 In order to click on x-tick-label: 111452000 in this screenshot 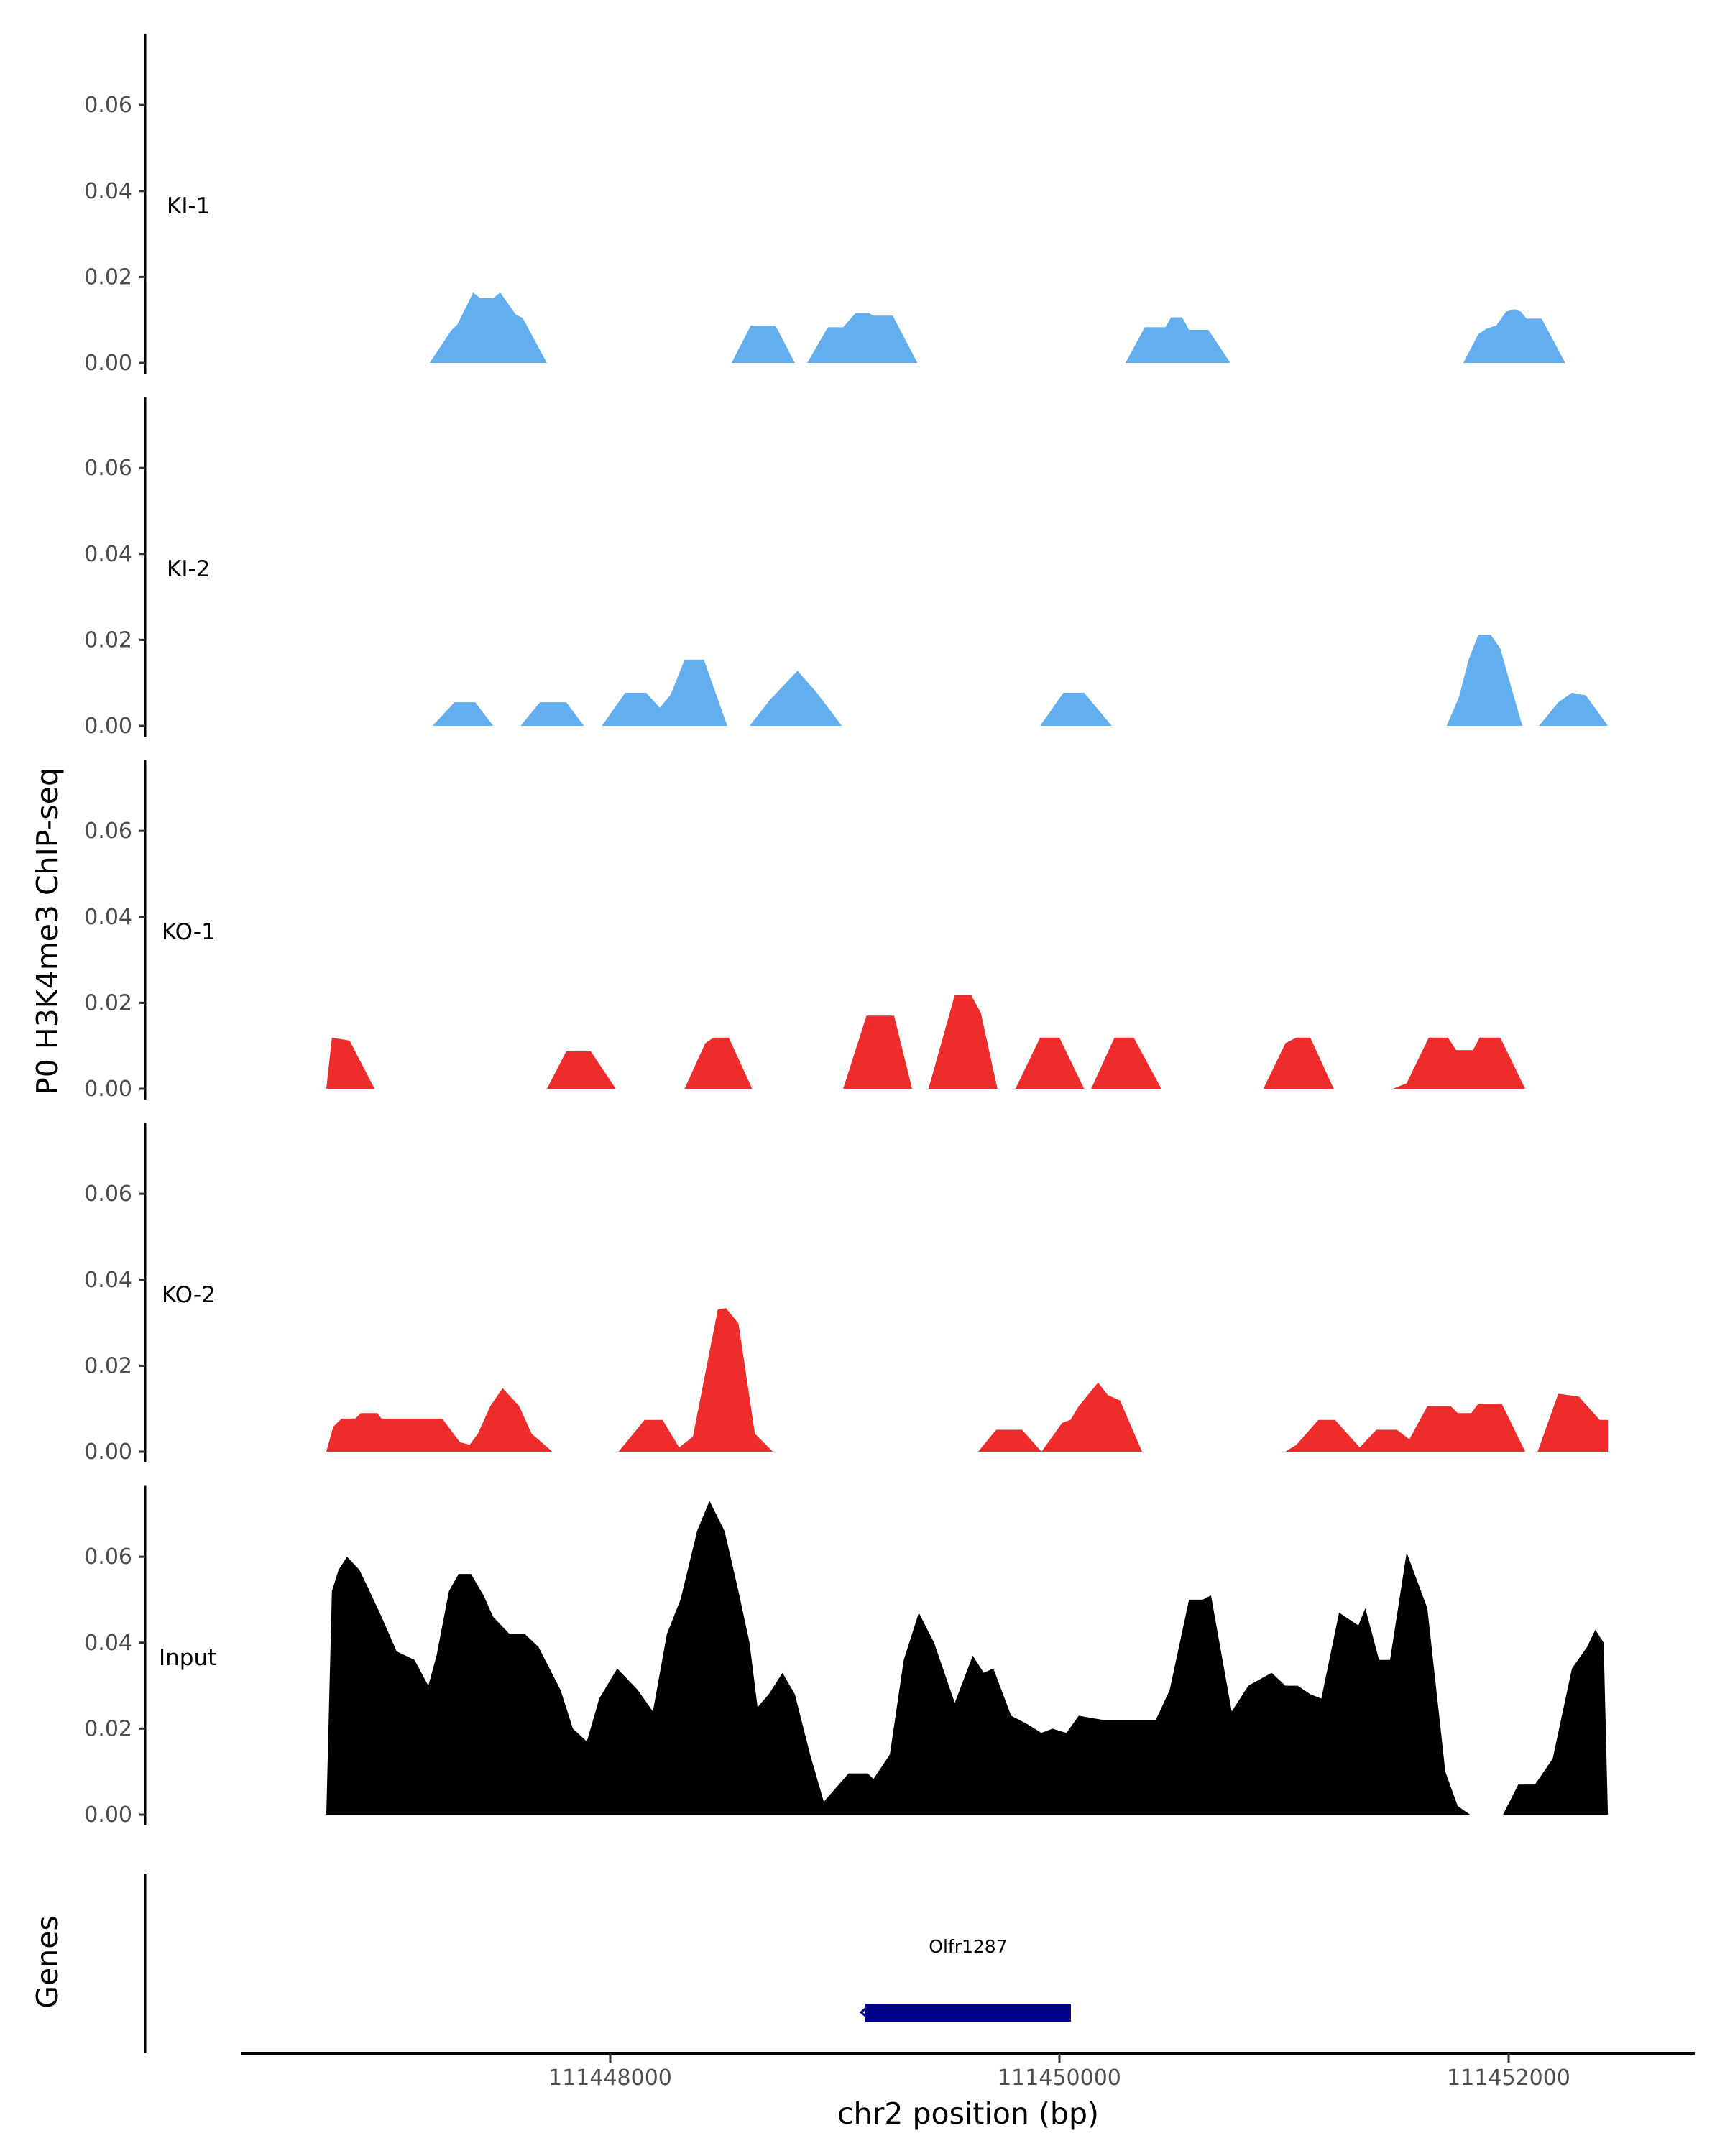, I will do `click(1508, 2078)`.